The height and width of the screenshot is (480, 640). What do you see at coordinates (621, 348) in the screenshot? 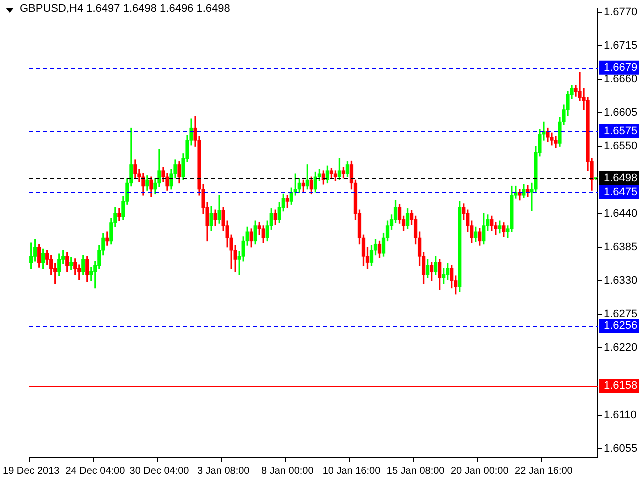
I see `y-tick-label: 1.6220` at bounding box center [621, 348].